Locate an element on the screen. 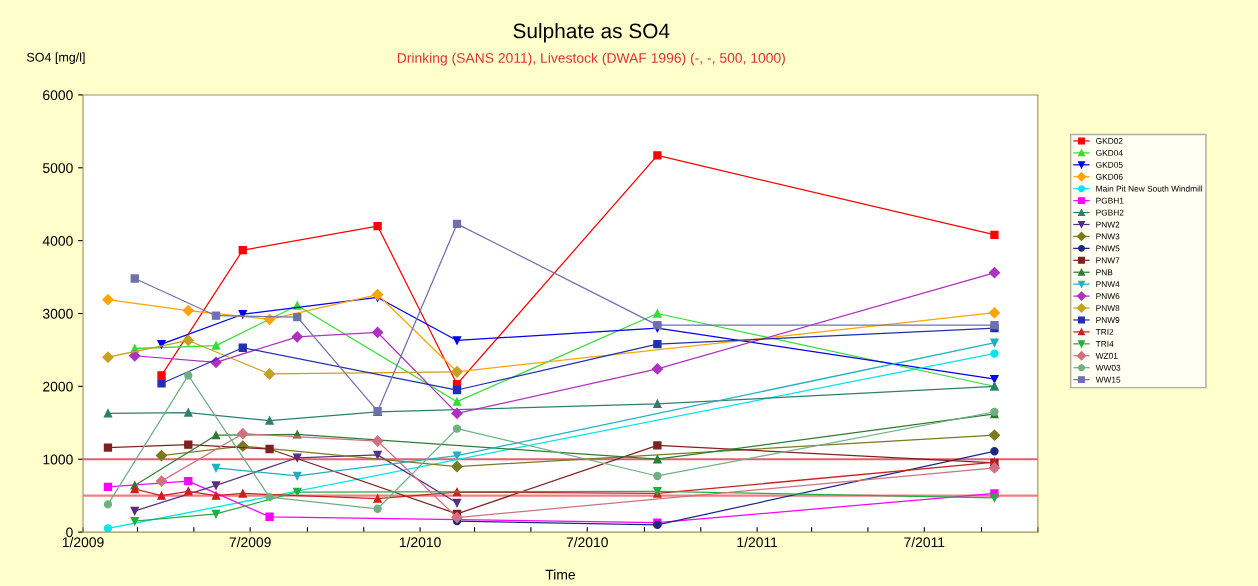  y-axis-title: SO4 [mg/l] is located at coordinates (55, 58).